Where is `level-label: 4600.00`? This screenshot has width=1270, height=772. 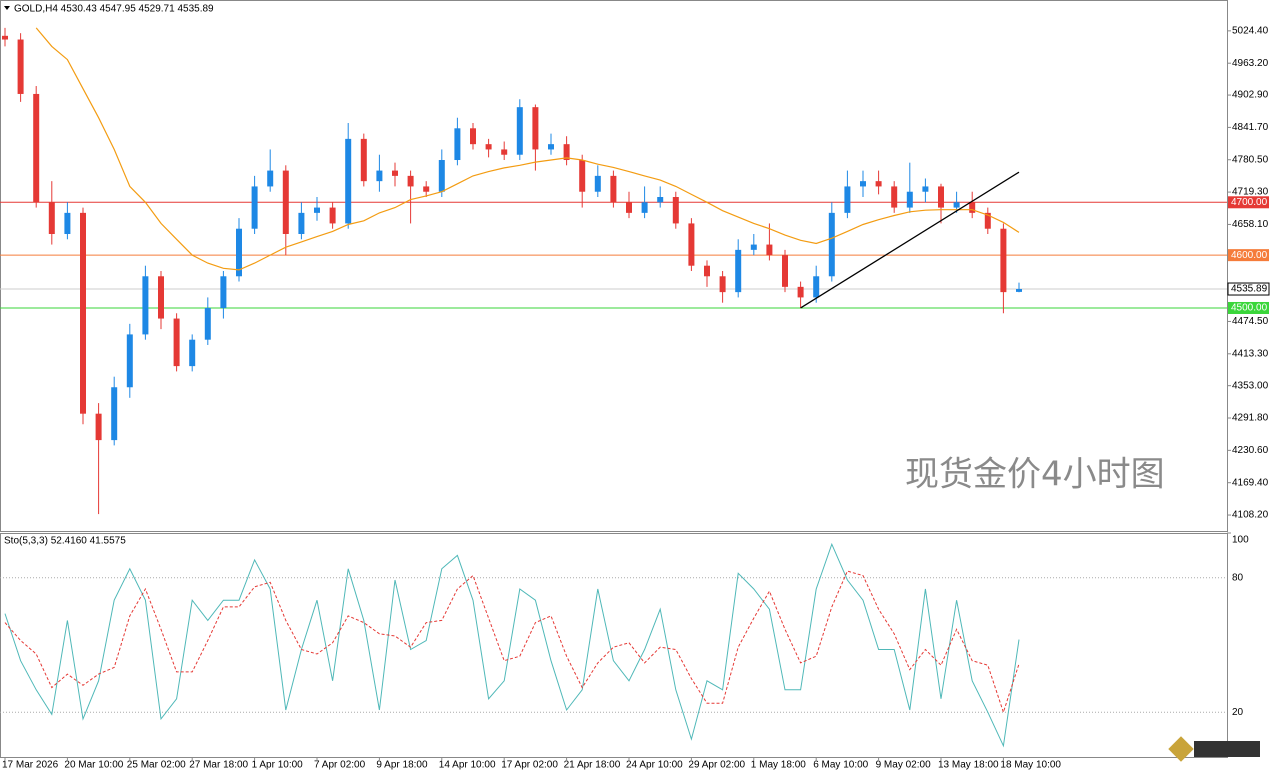 level-label: 4600.00 is located at coordinates (1249, 255).